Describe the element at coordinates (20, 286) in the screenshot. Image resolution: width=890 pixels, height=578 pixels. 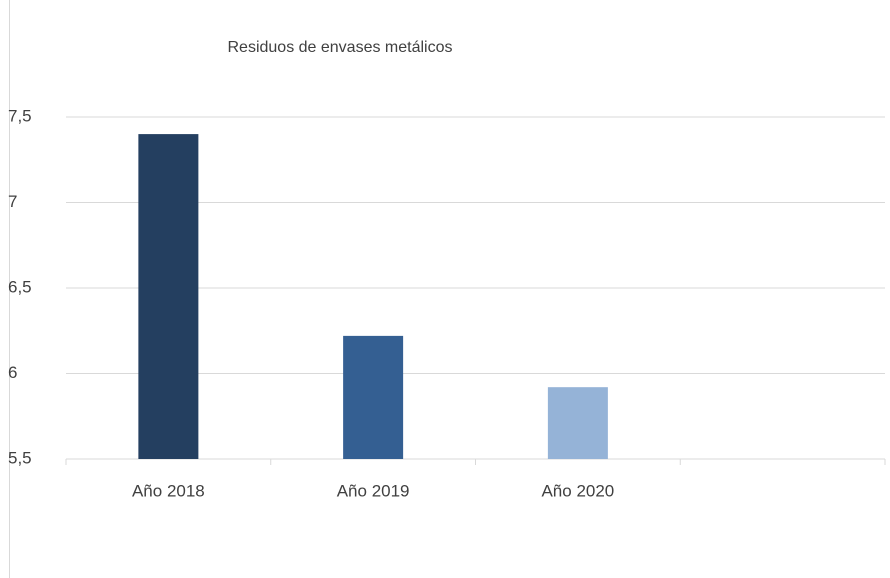
I see `y-tick-label: 6,5` at that location.